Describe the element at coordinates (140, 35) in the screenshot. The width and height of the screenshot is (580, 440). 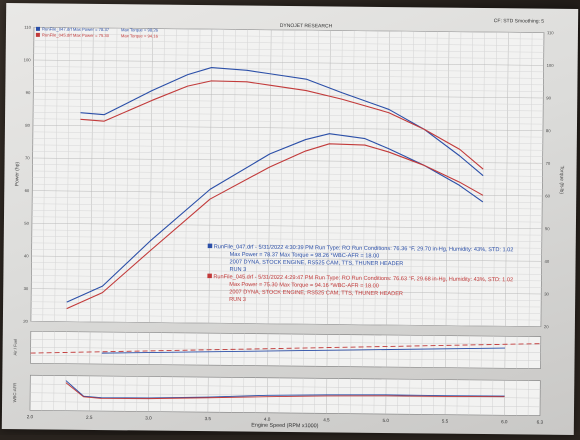
I see `legend-entry-torque: Max Torque = 94.16` at that location.